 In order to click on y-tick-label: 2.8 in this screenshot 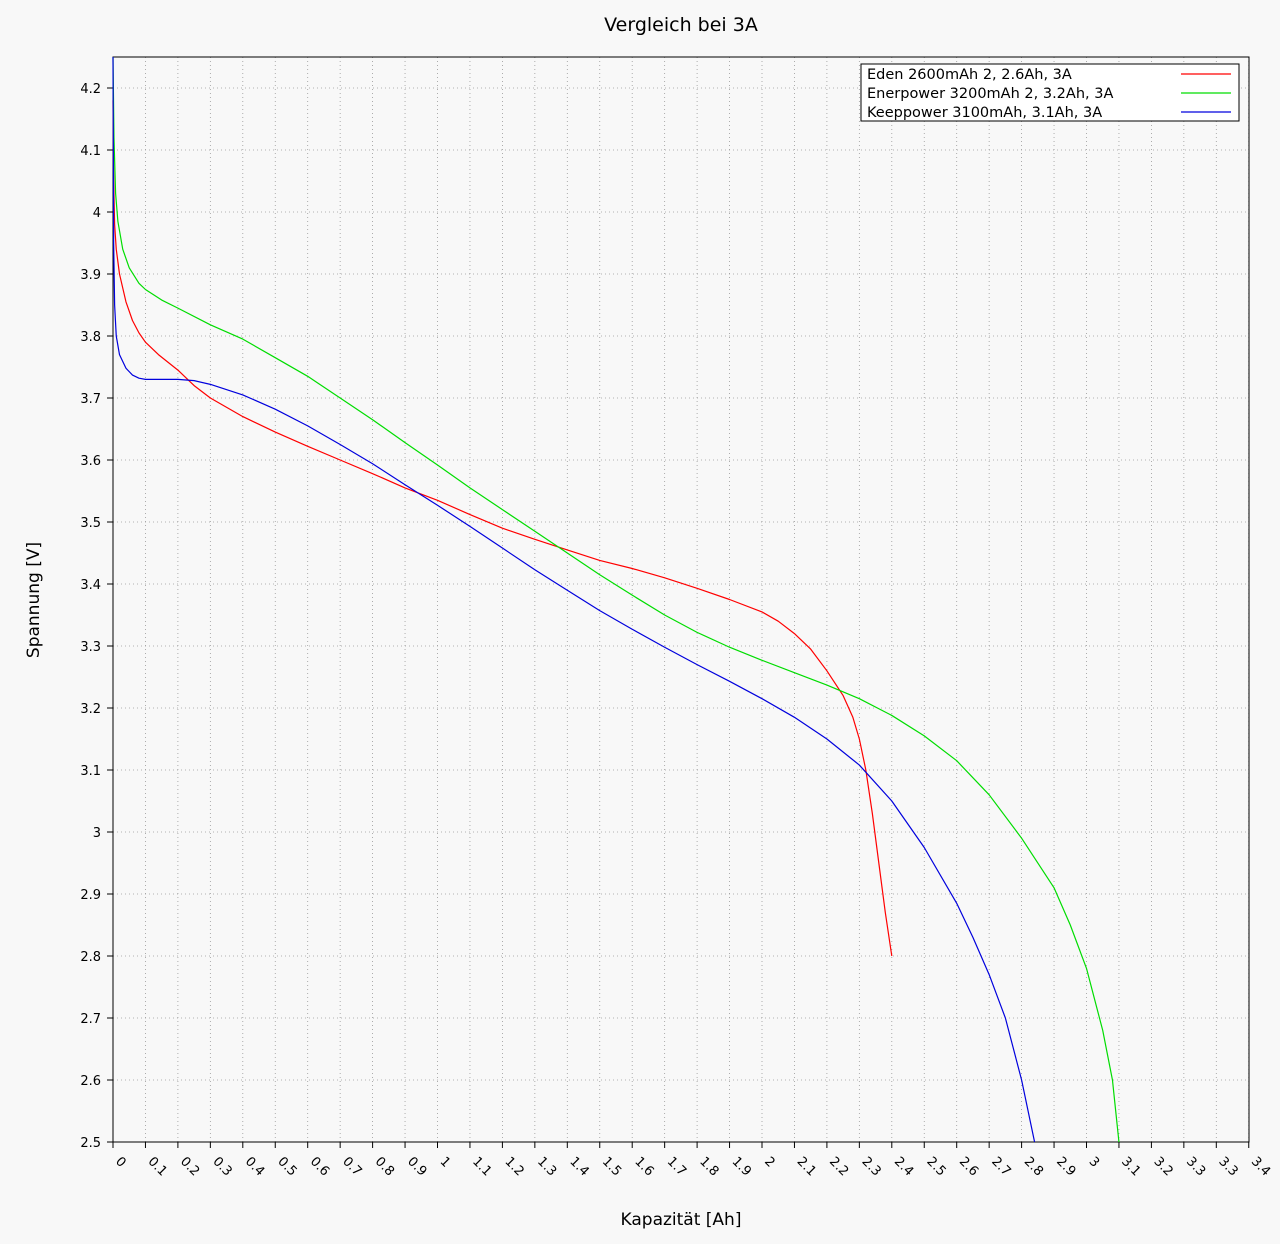, I will do `click(90, 957)`.